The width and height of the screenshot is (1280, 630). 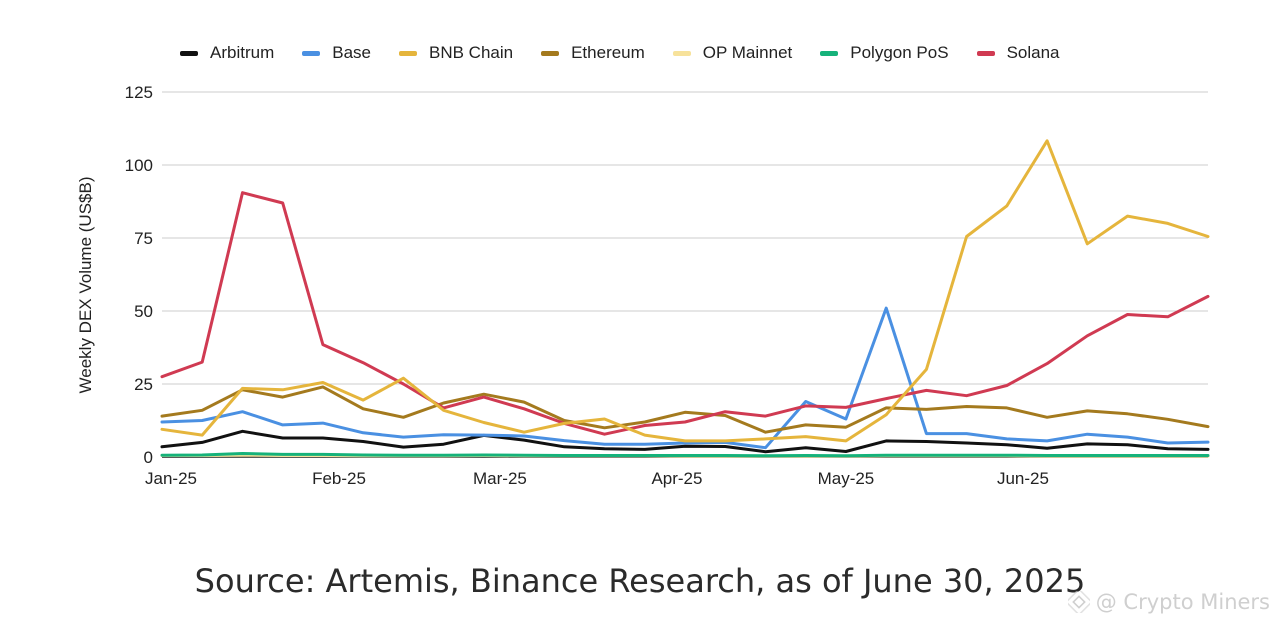 What do you see at coordinates (685, 409) in the screenshot?
I see `series-line-ethereum` at bounding box center [685, 409].